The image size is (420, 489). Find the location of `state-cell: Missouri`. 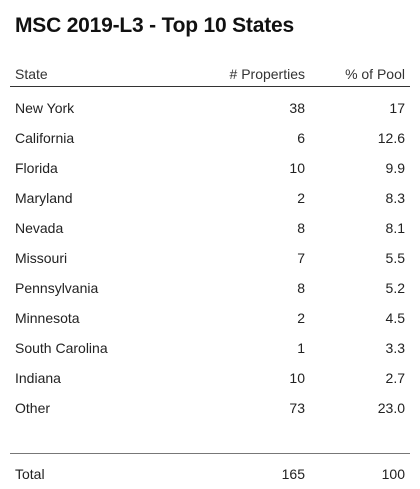

state-cell: Missouri is located at coordinates (41, 258).